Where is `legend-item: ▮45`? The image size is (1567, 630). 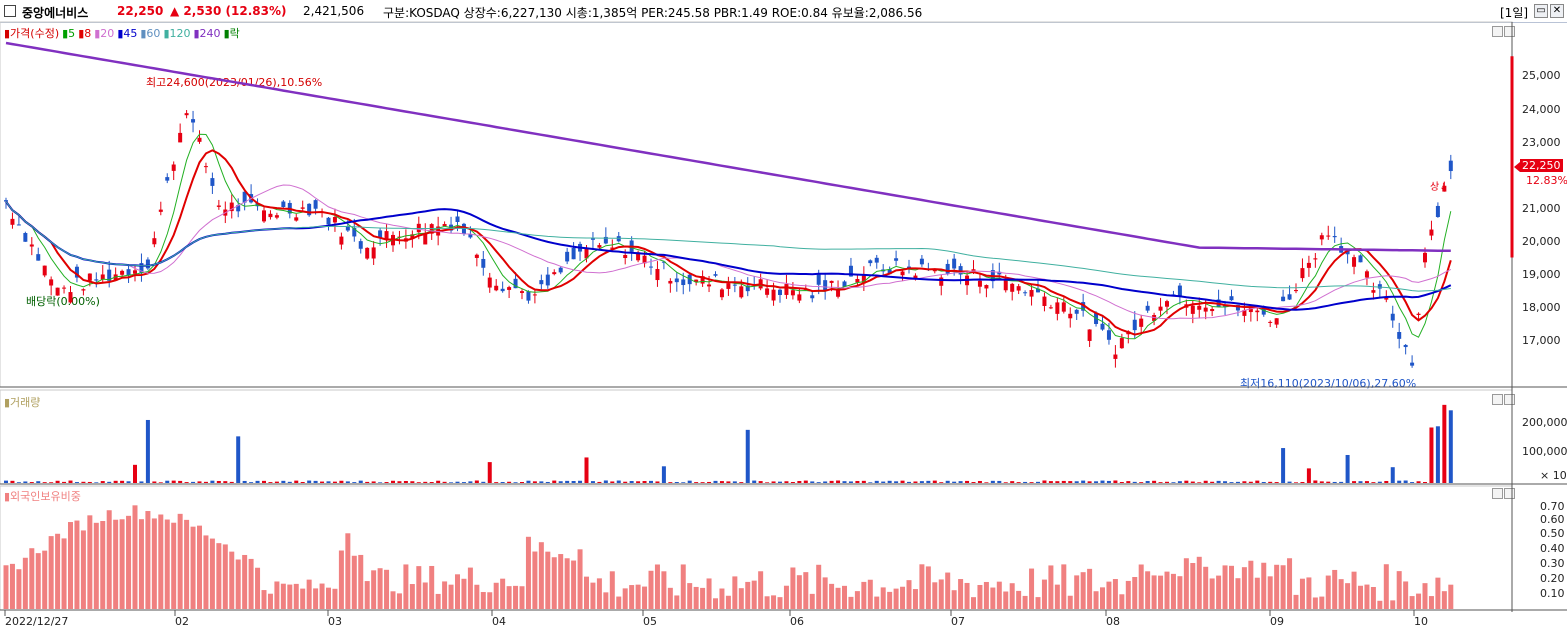
legend-item: ▮45 is located at coordinates (127, 33).